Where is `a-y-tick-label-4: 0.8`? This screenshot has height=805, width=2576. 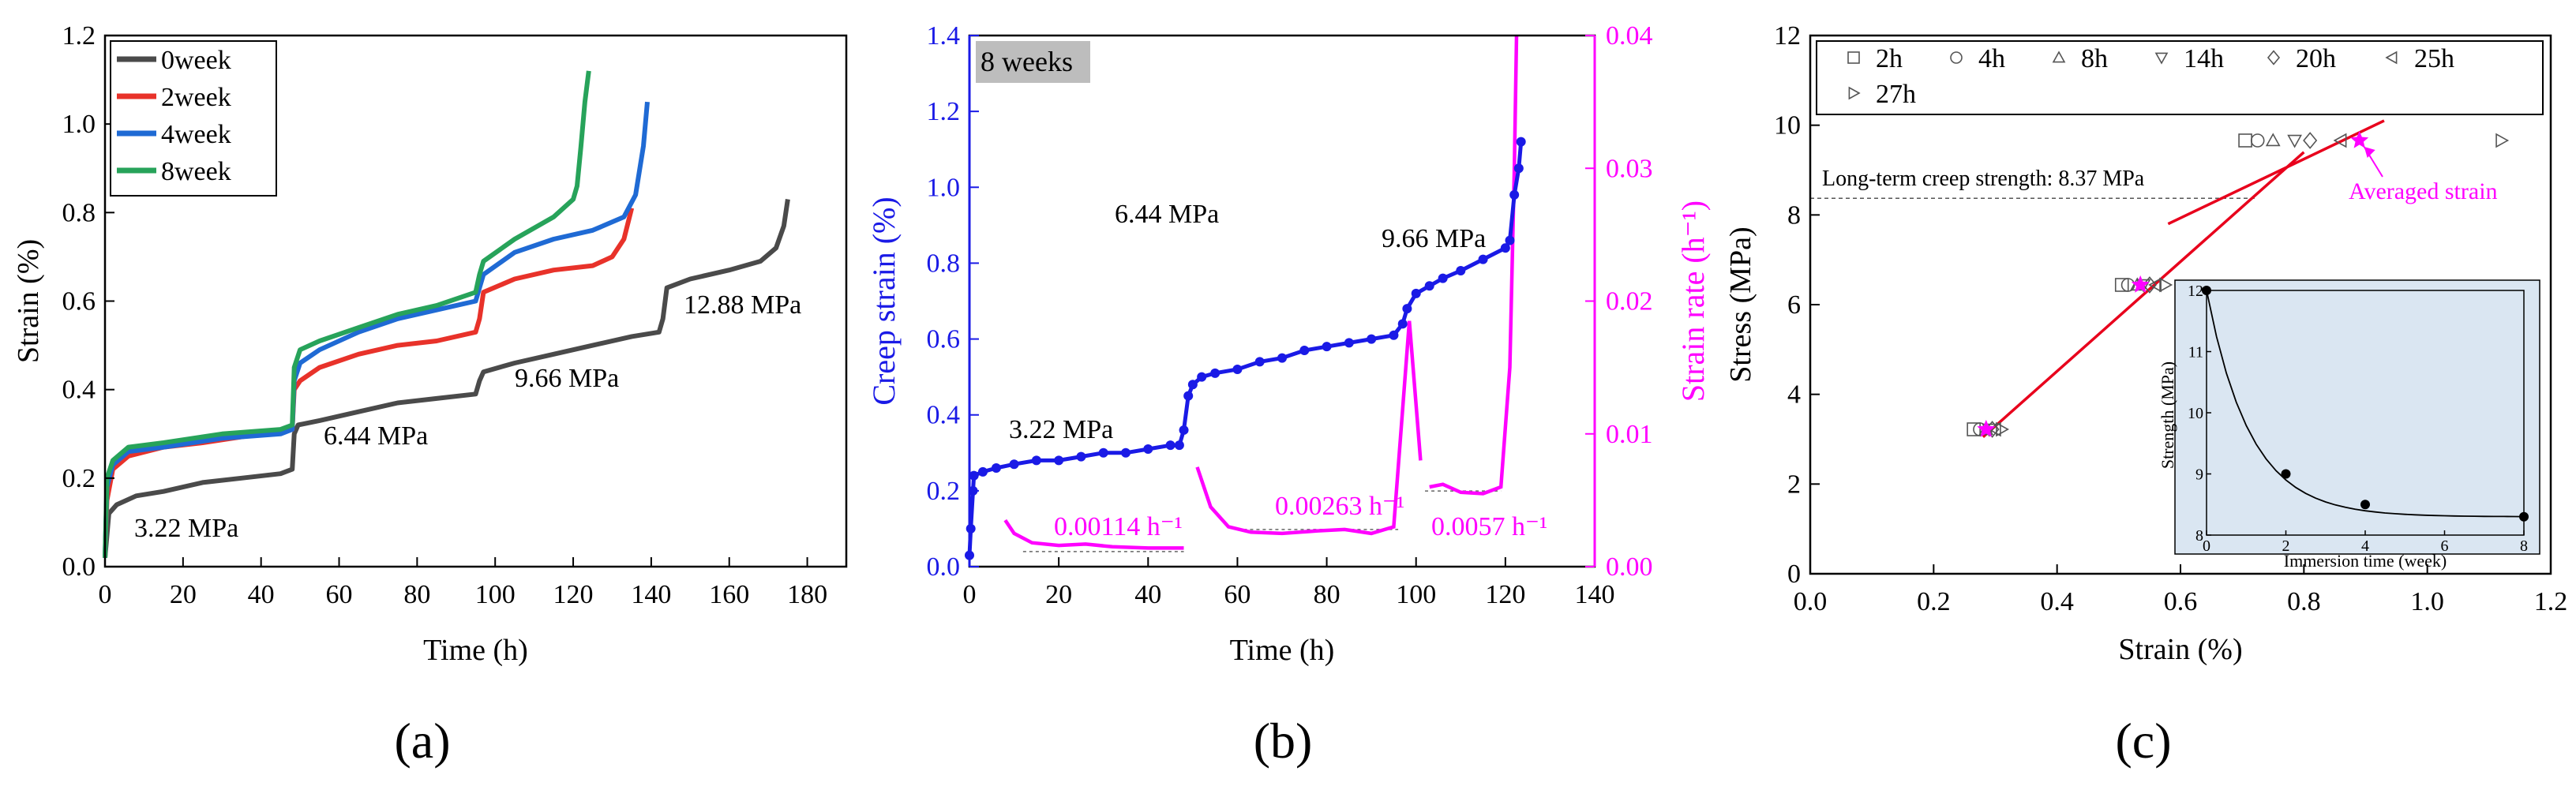 a-y-tick-label-4: 0.8 is located at coordinates (79, 212).